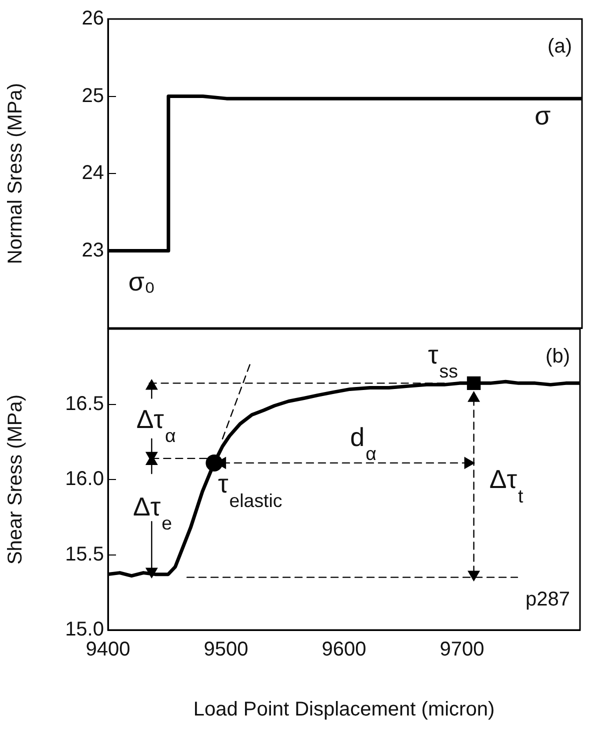 This screenshot has width=590, height=734. What do you see at coordinates (84, 629) in the screenshot?
I see `y-tick-label: 15.0` at bounding box center [84, 629].